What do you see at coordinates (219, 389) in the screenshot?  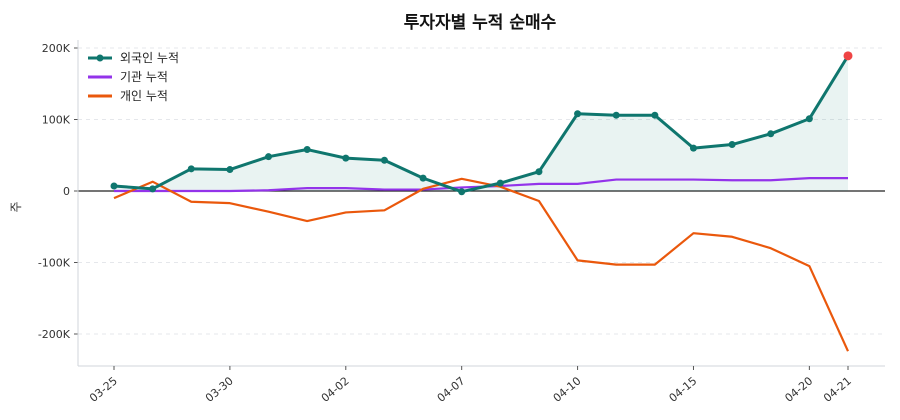 I see `x-tick-label: 03-30` at bounding box center [219, 389].